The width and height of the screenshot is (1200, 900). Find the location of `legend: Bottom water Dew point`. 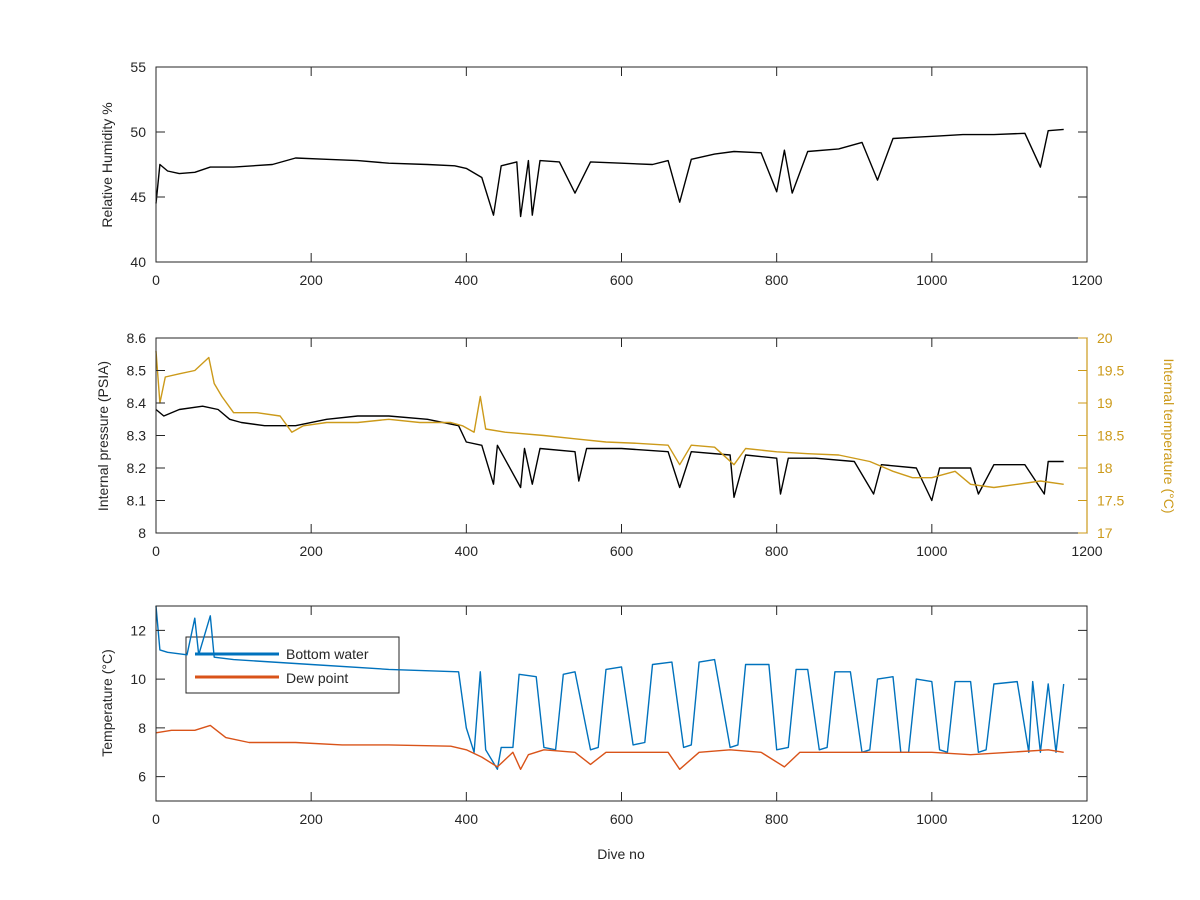

legend: Bottom water Dew point is located at coordinates (292, 665).